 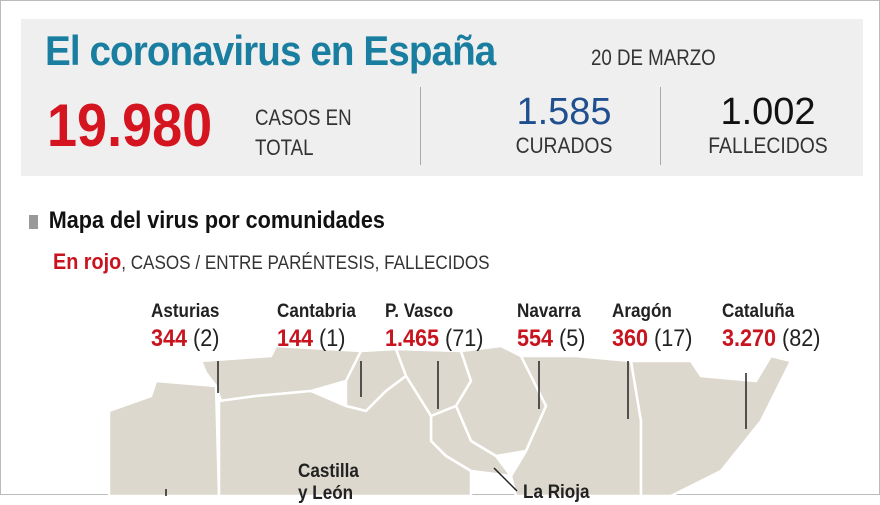 I want to click on region-label-cantabria: Cantabria 144 (1), so click(x=321, y=327).